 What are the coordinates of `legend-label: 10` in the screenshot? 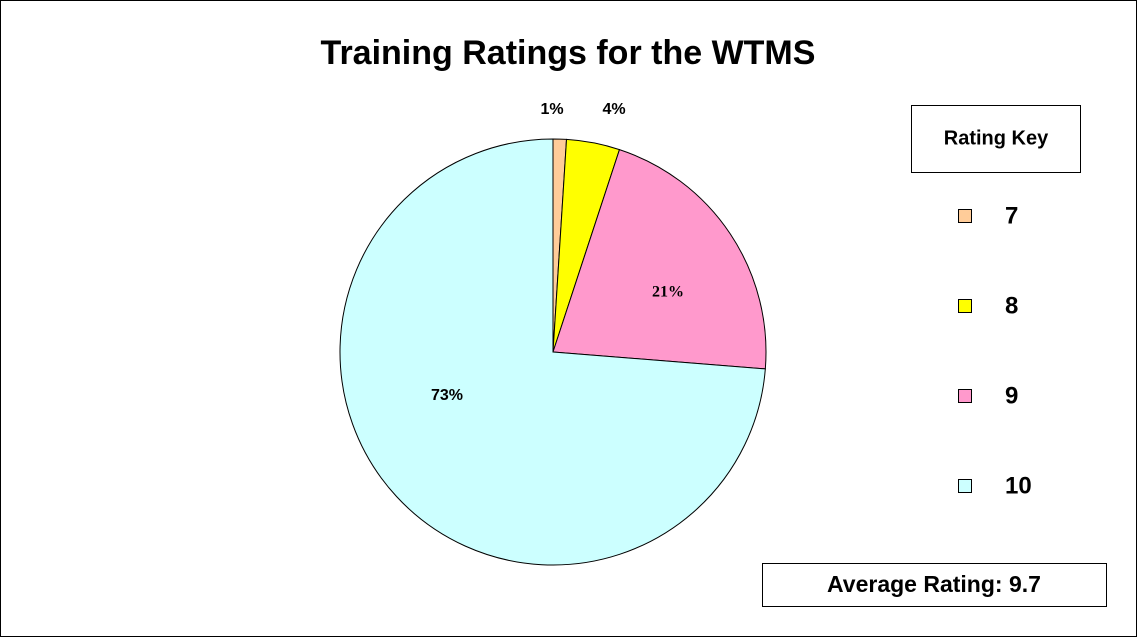 It's located at (1018, 485).